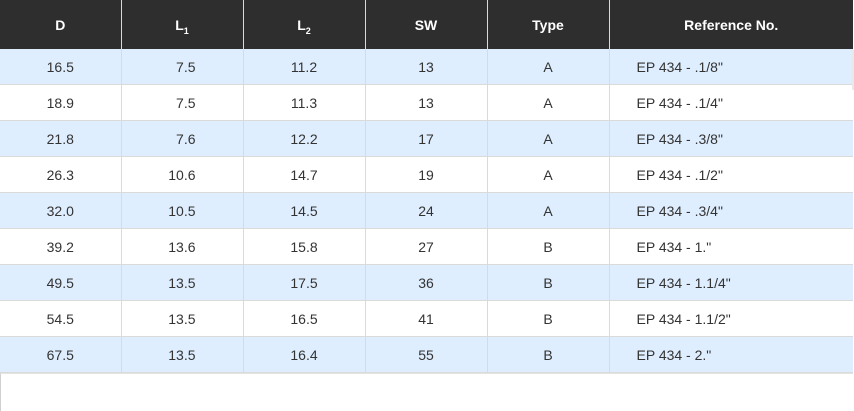 Image resolution: width=854 pixels, height=411 pixels. Describe the element at coordinates (304, 282) in the screenshot. I see `cell-l2: 17.5` at that location.